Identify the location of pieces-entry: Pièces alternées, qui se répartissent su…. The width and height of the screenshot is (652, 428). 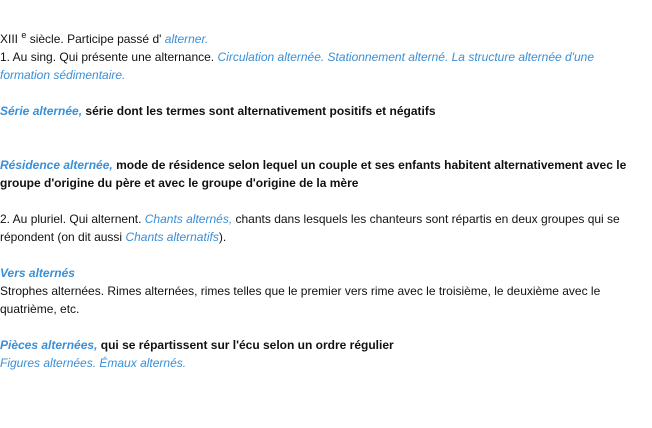
(320, 354).